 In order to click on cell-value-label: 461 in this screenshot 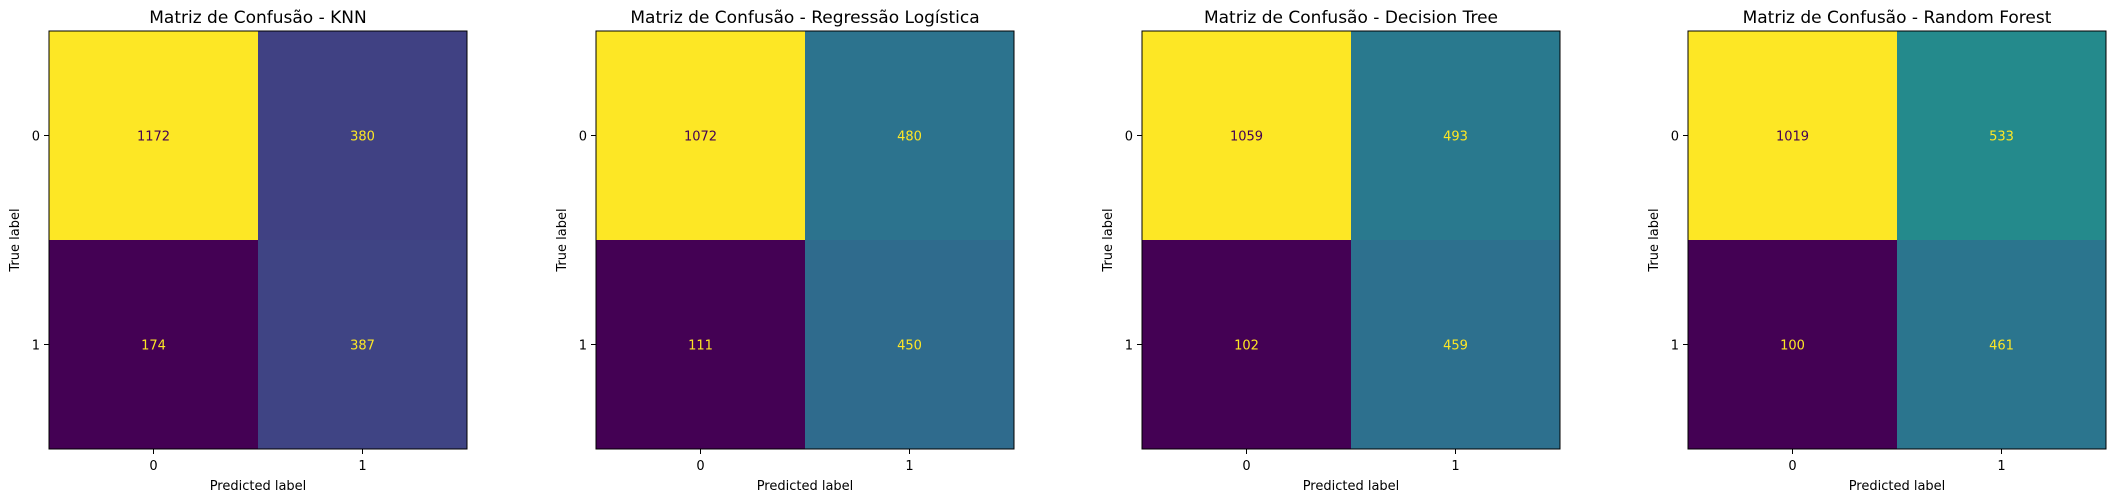, I will do `click(2001, 346)`.